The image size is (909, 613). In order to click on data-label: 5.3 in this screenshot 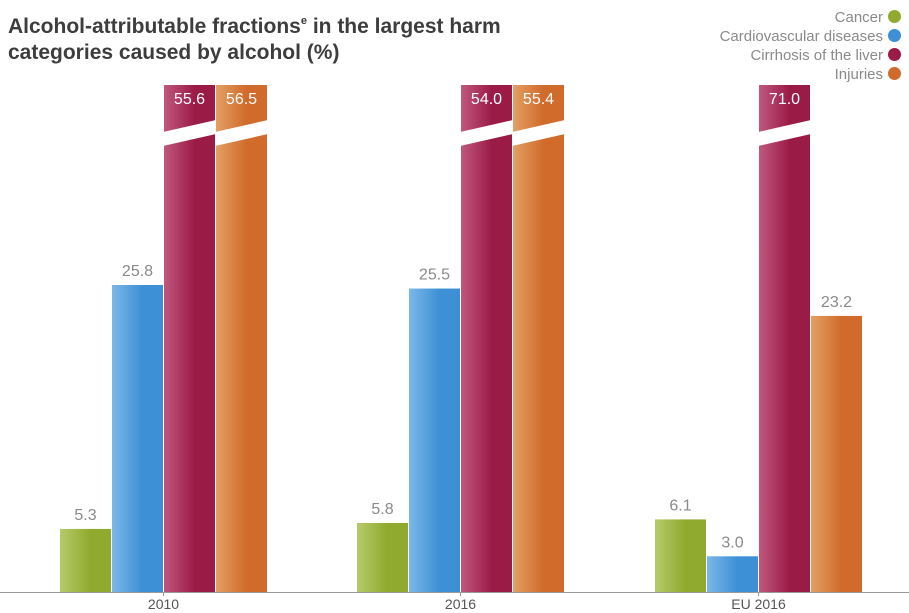, I will do `click(85, 515)`.